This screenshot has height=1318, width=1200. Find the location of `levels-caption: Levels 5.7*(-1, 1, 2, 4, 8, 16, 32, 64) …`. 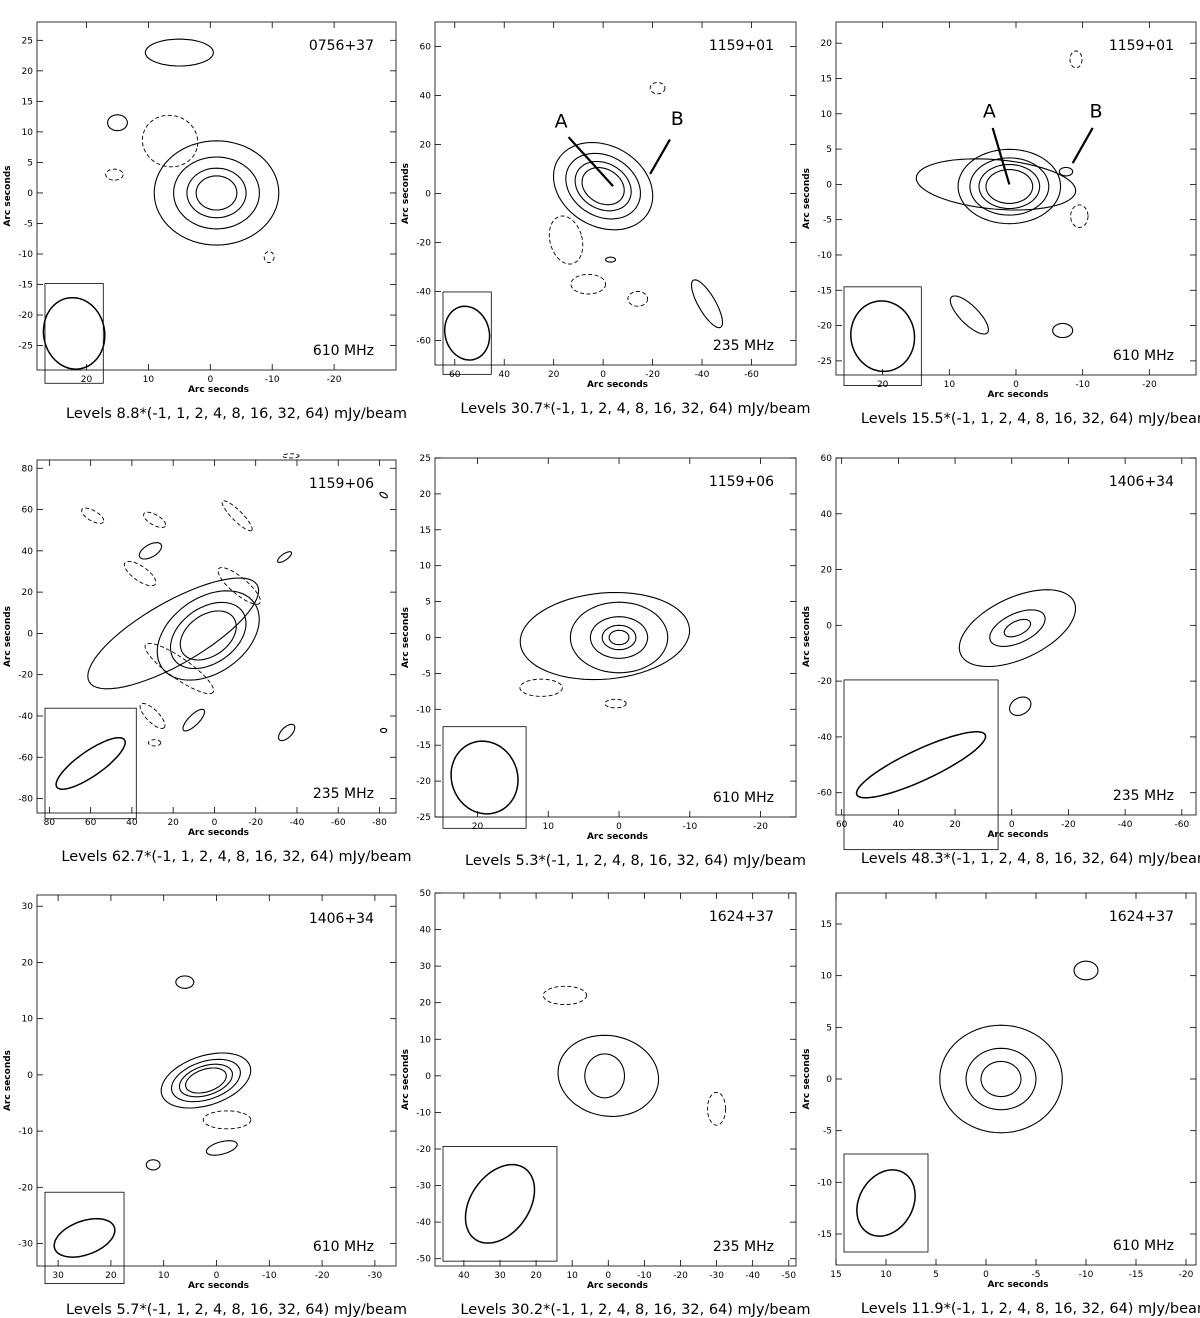

levels-caption: Levels 5.7*(-1, 1, 2, 4, 8, 16, 32, 64) … is located at coordinates (236, 1310).